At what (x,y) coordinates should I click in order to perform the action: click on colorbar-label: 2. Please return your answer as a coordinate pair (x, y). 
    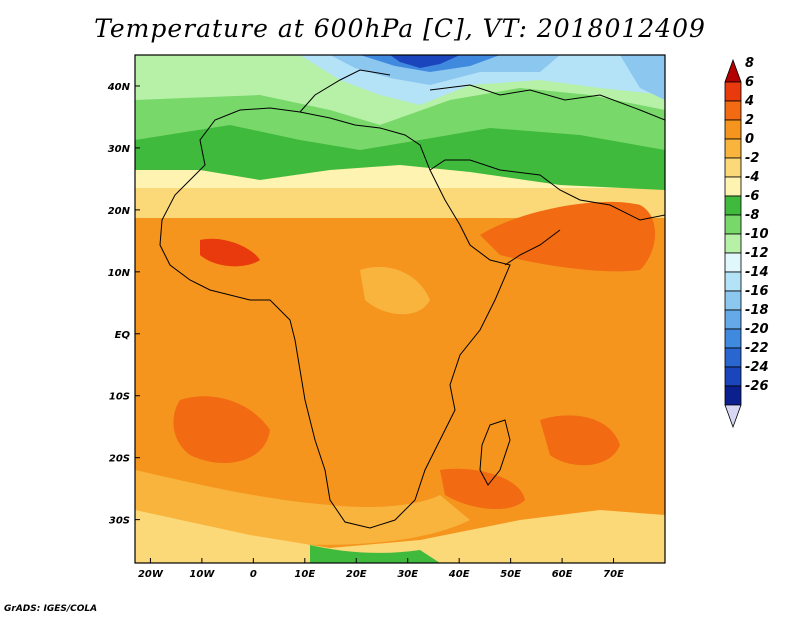
    Looking at the image, I should click on (749, 120).